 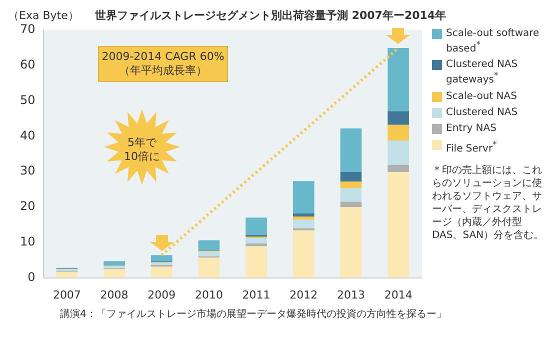 What do you see at coordinates (28, 65) in the screenshot?
I see `y-tick-label: 60` at bounding box center [28, 65].